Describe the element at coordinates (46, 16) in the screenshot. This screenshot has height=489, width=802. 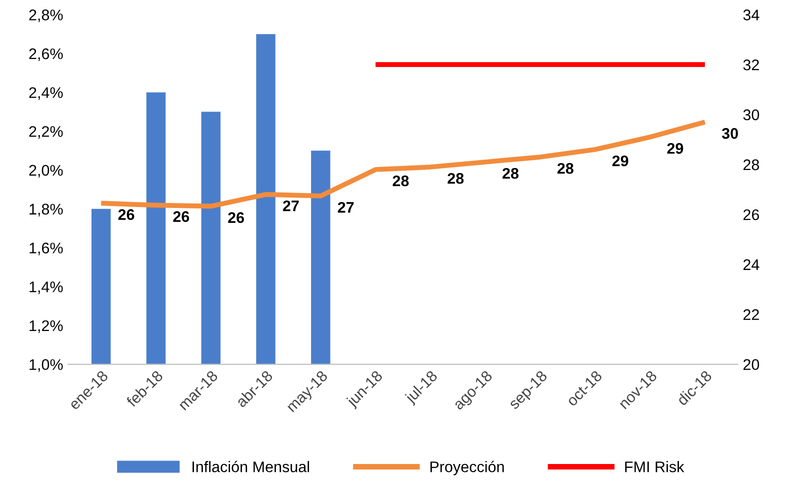
I see `y-tick-label: 2,8%` at that location.